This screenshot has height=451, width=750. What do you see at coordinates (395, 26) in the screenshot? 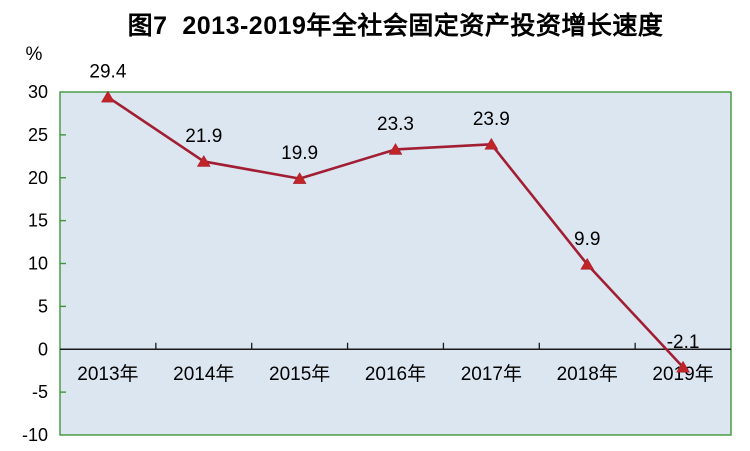
I see `chart-title: 图7 2013-2019年全社会固定资产投资增长速度` at bounding box center [395, 26].